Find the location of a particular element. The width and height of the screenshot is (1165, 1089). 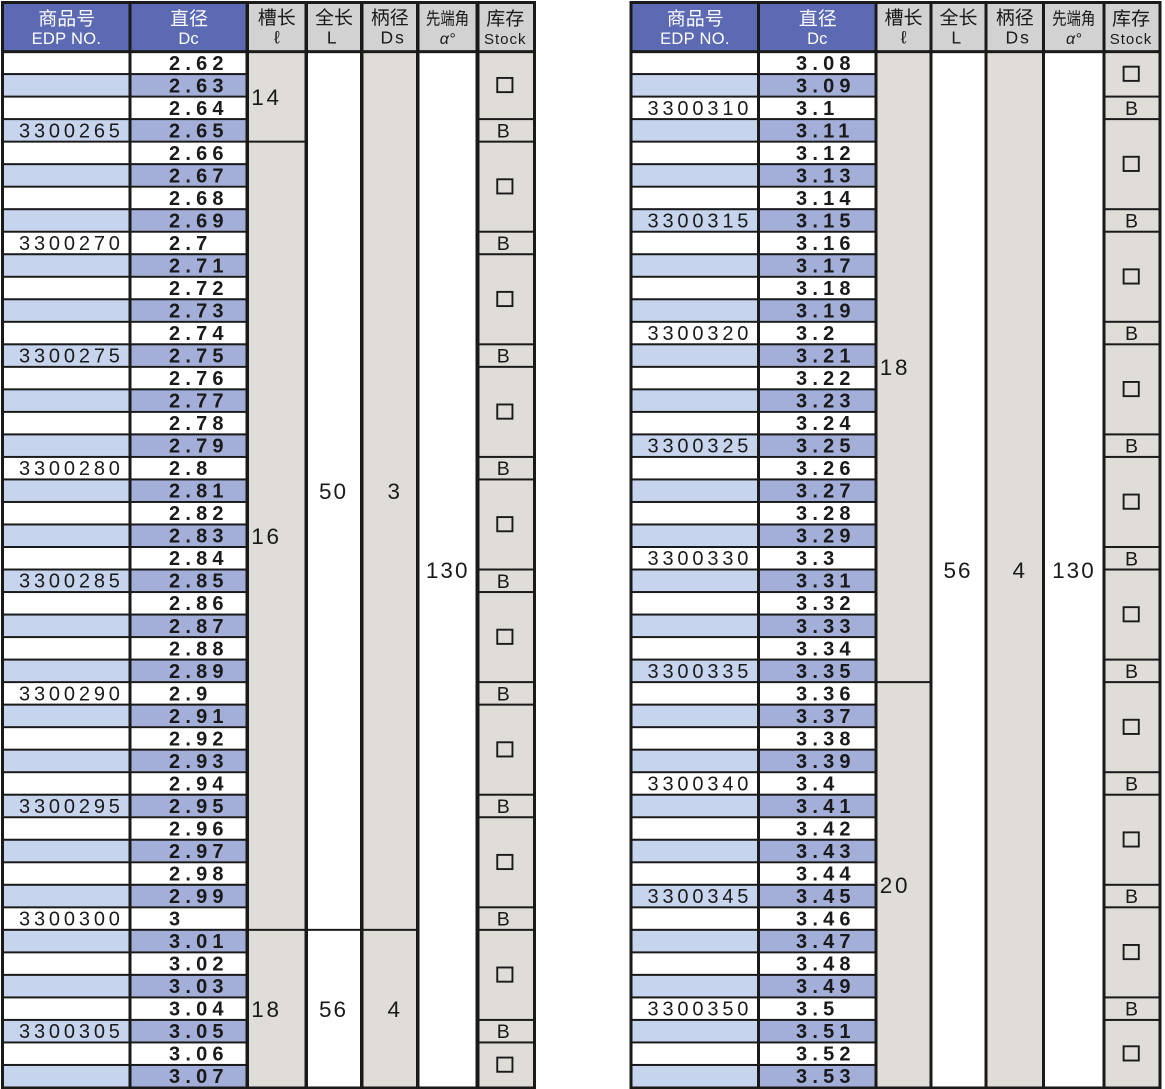

svg-text: 3300330 is located at coordinates (699, 559).